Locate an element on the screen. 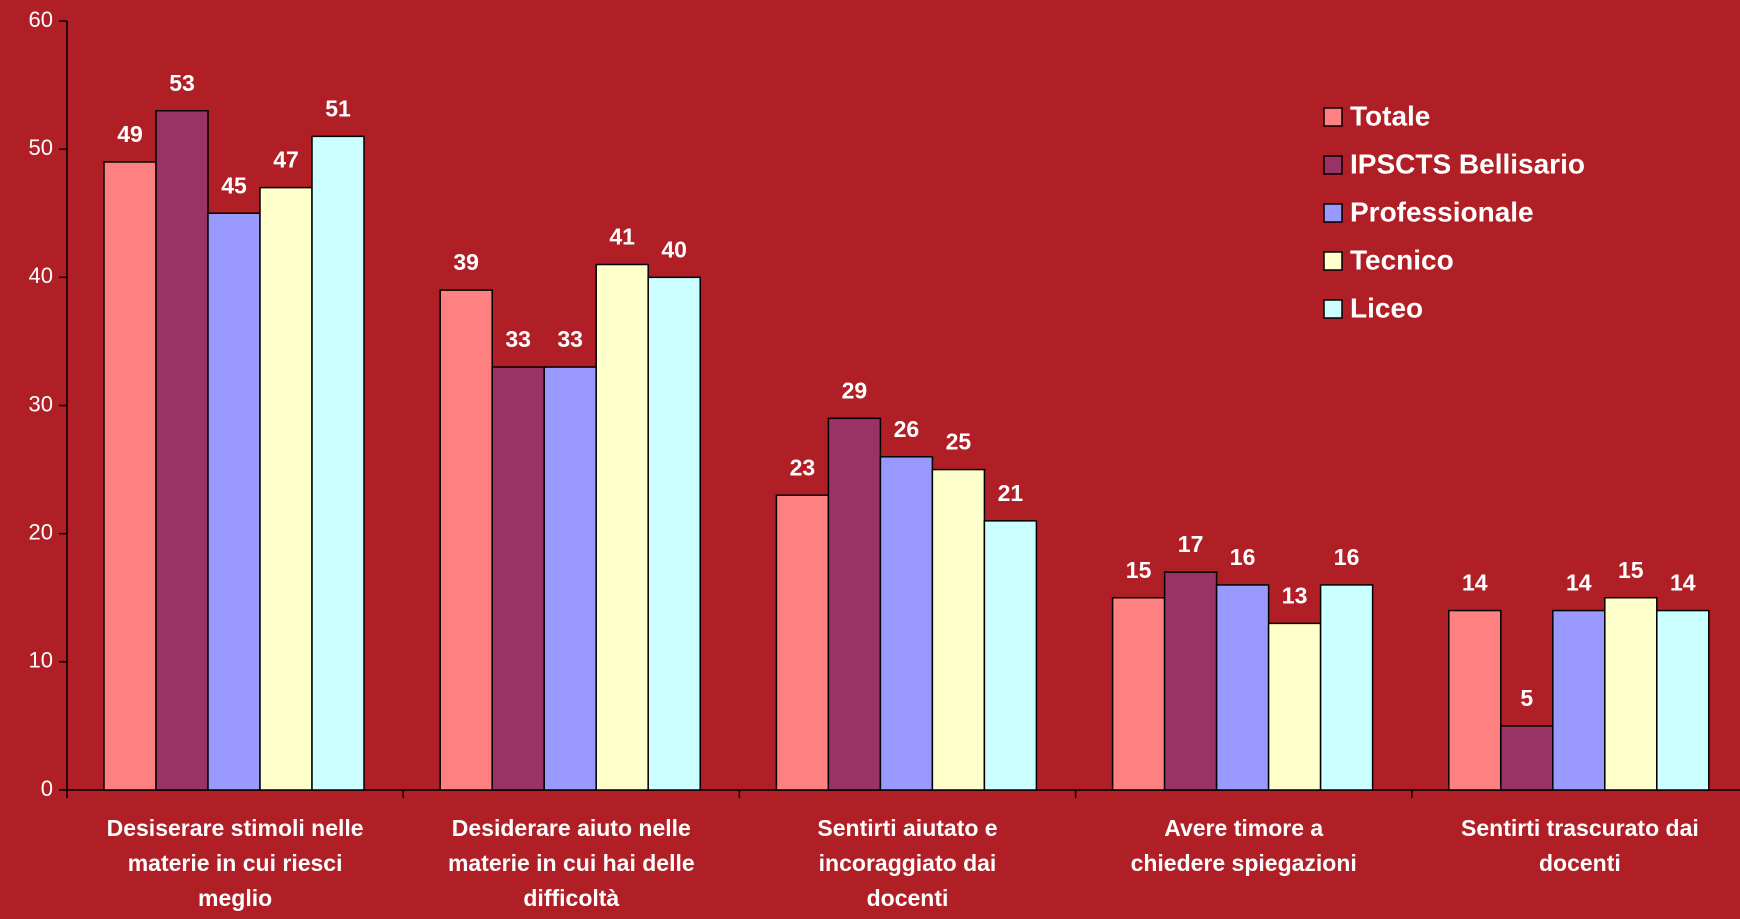 Image resolution: width=1740 pixels, height=919 pixels. legend-label: Tecnico is located at coordinates (1402, 259).